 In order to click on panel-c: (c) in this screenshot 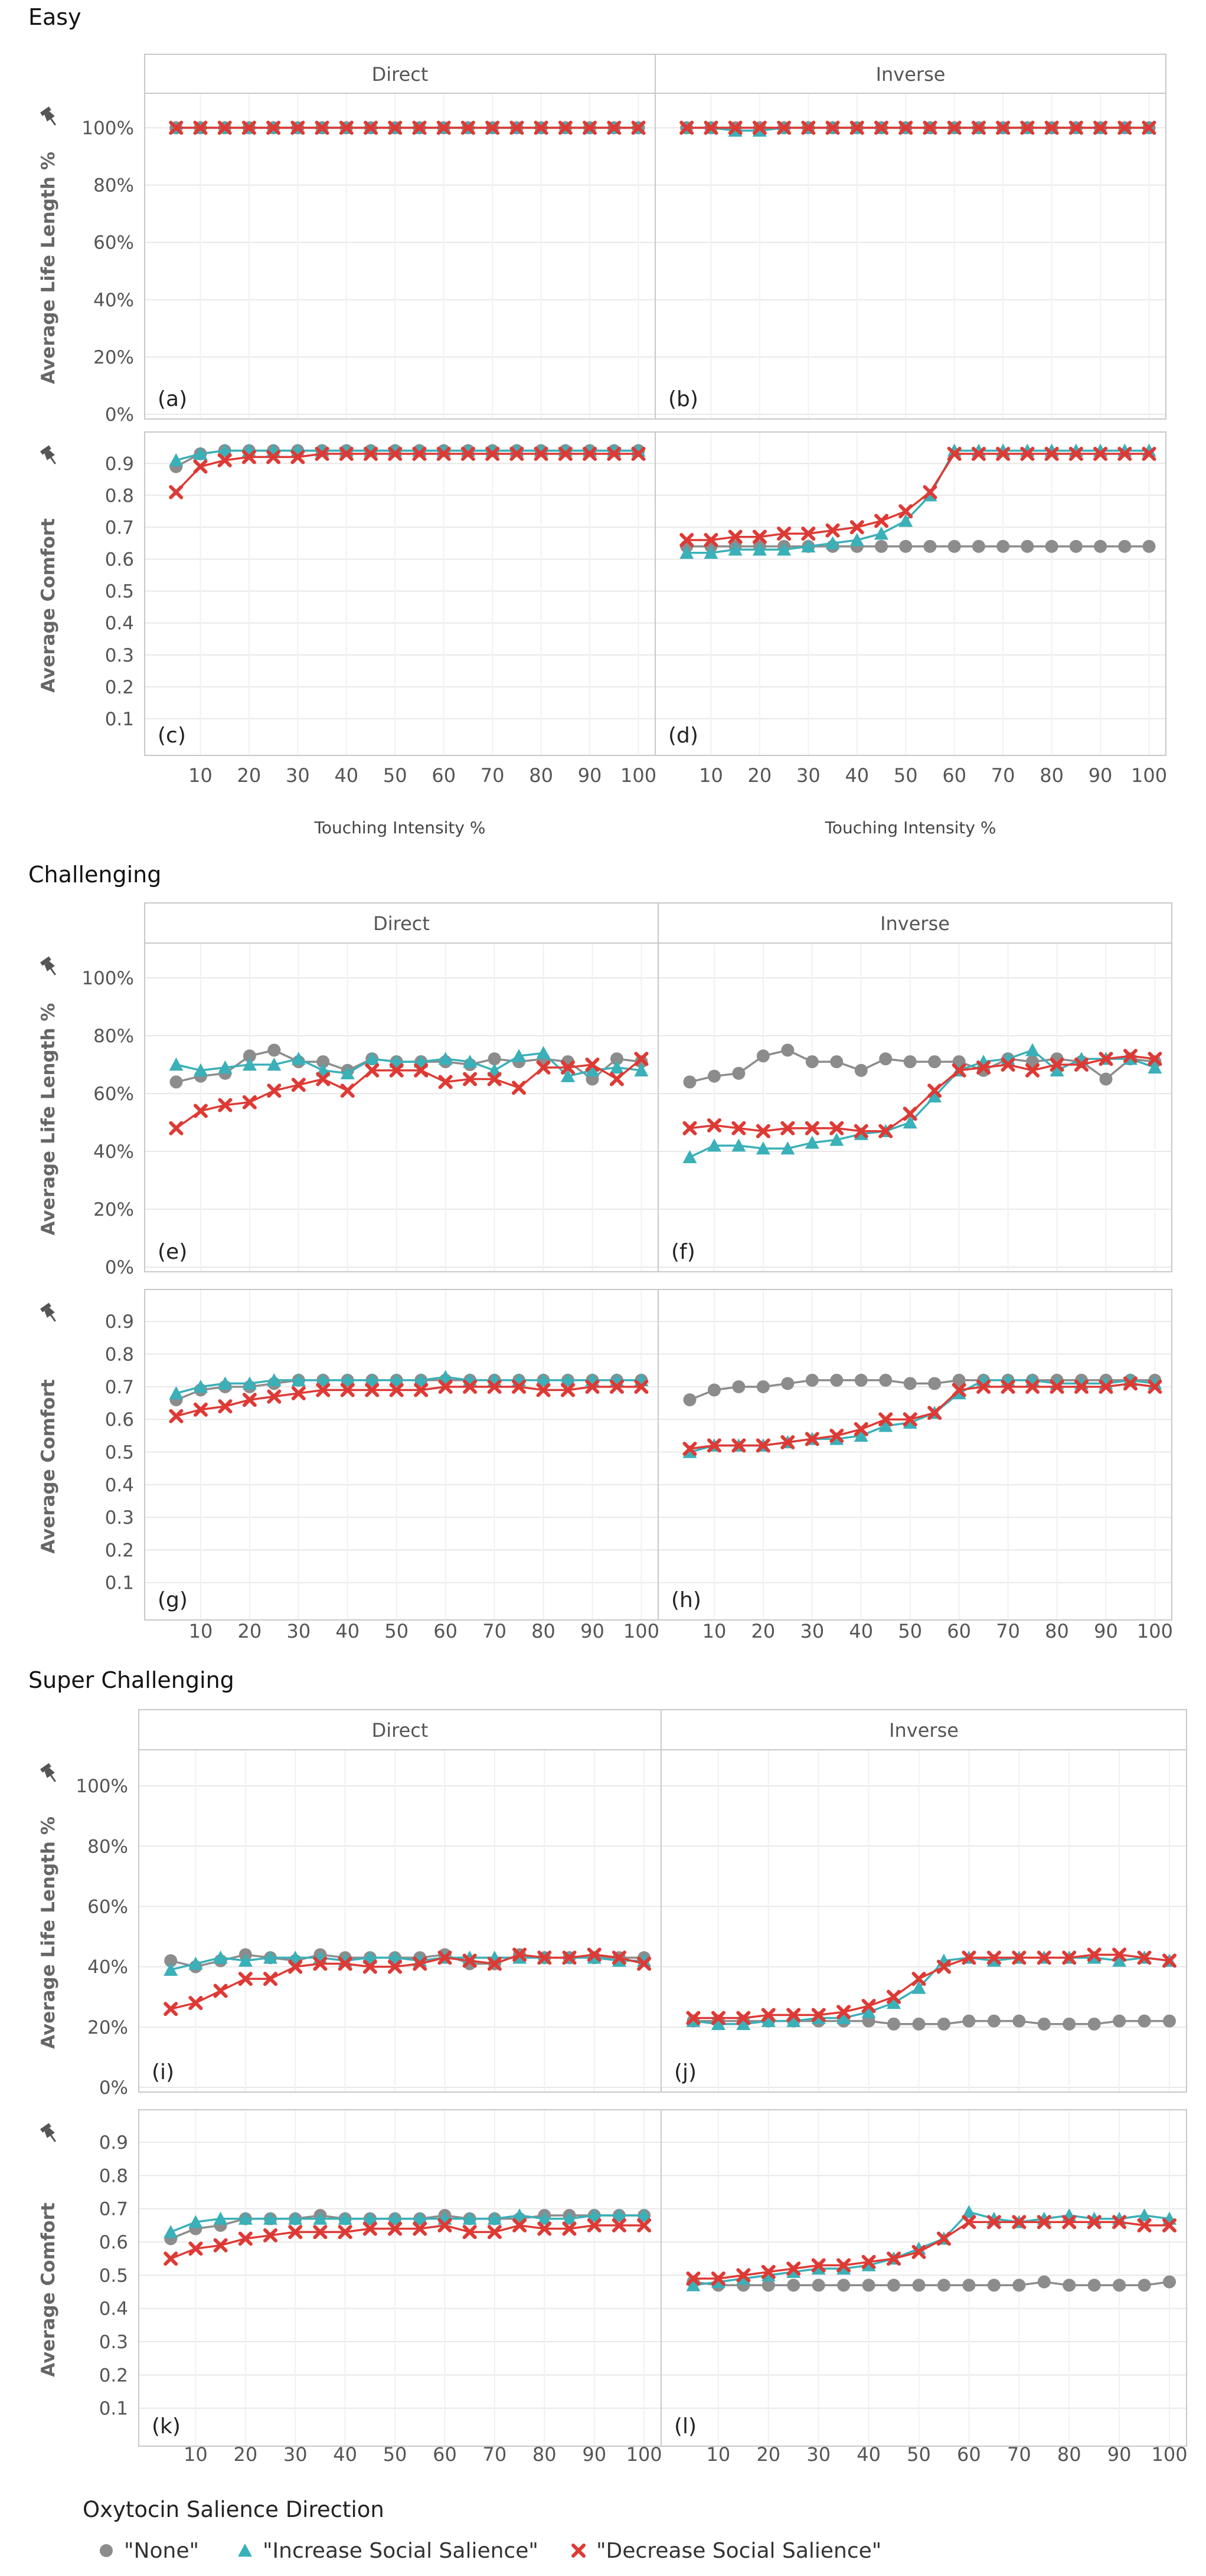, I will do `click(400, 593)`.